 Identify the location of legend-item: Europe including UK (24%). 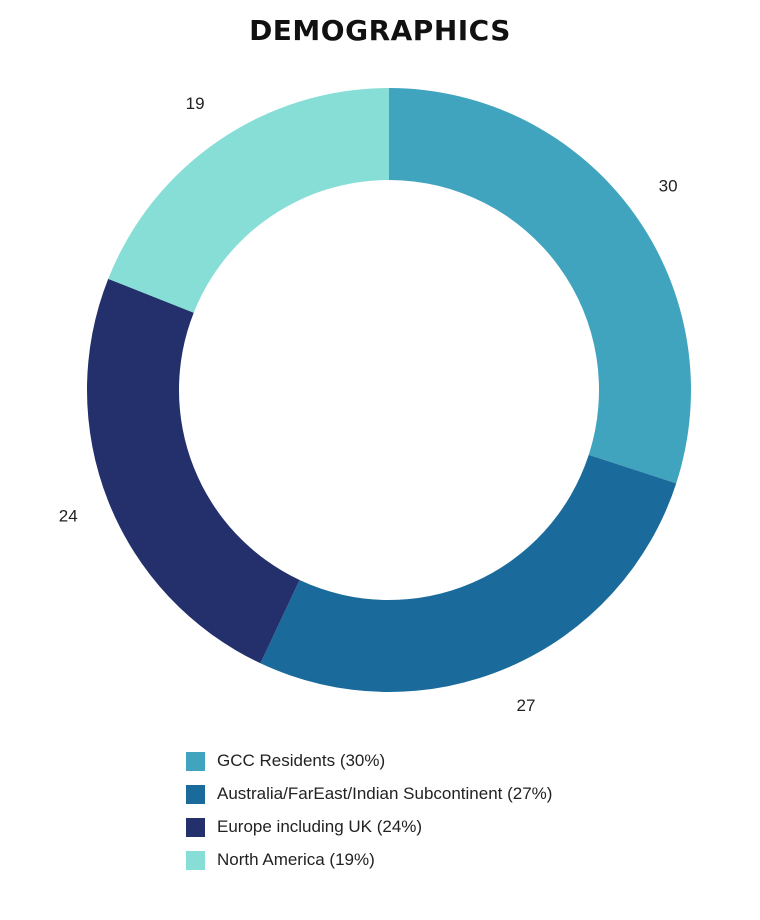
(369, 827).